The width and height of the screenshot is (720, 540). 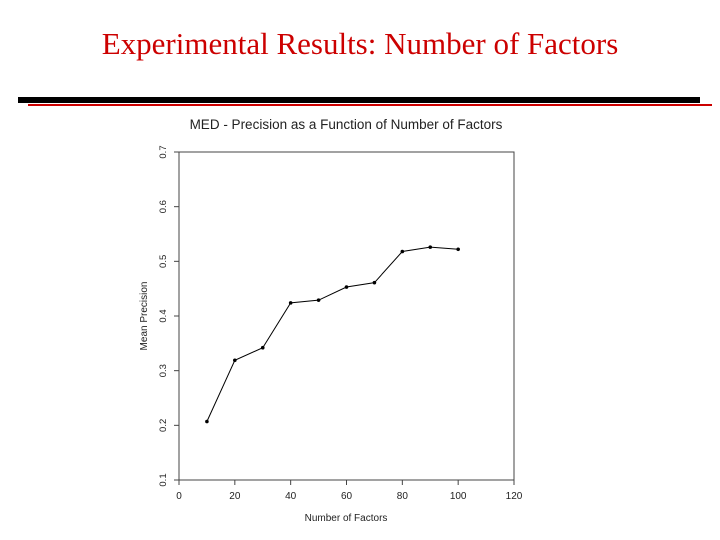 I want to click on y-tick-label: 0.1, so click(x=163, y=479).